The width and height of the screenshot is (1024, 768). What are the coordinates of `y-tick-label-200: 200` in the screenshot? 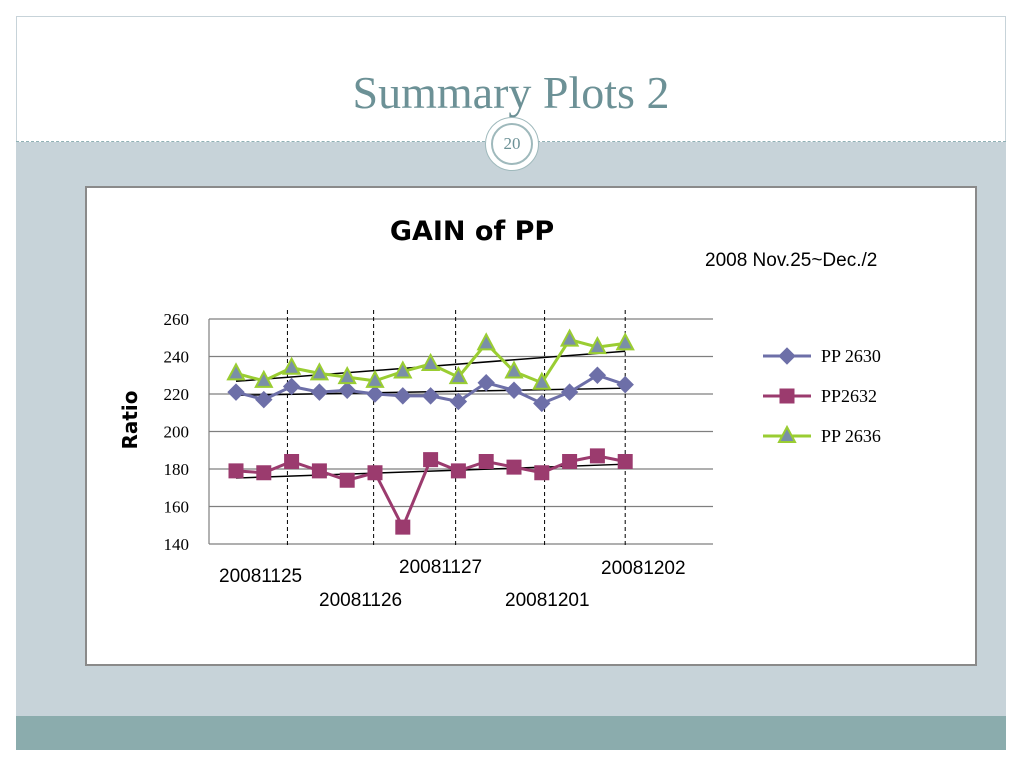 It's located at (177, 432).